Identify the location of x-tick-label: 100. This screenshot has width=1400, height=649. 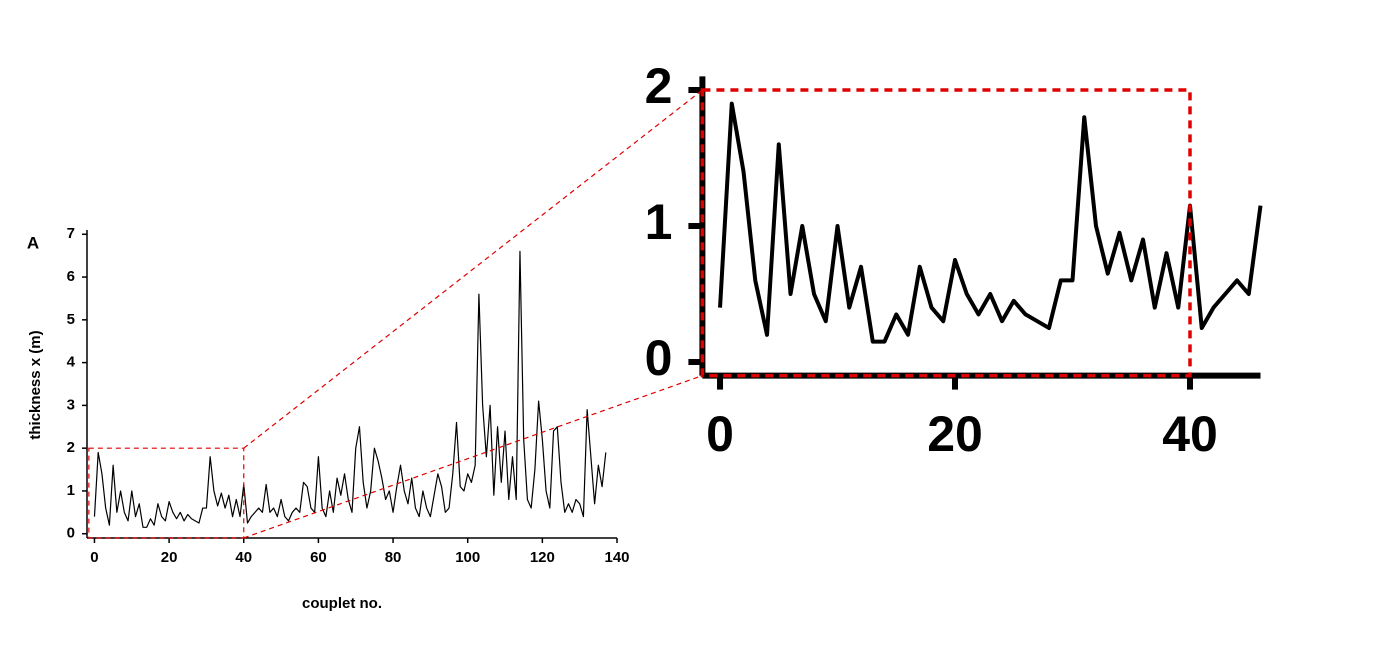
(467, 557).